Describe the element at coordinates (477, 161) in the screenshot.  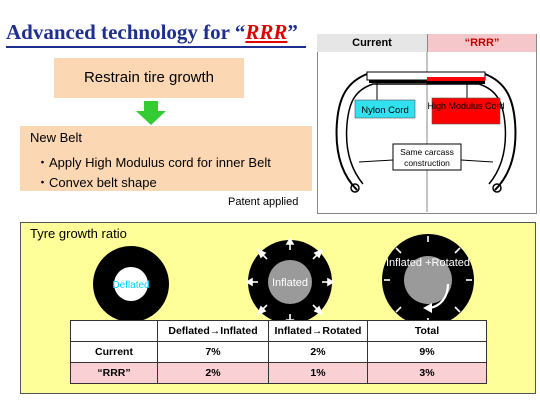
I see `carcass-leader-right` at that location.